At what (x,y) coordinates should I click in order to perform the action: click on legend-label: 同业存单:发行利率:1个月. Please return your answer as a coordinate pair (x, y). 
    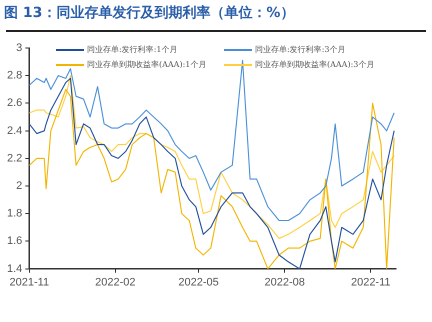
    Looking at the image, I should click on (132, 49).